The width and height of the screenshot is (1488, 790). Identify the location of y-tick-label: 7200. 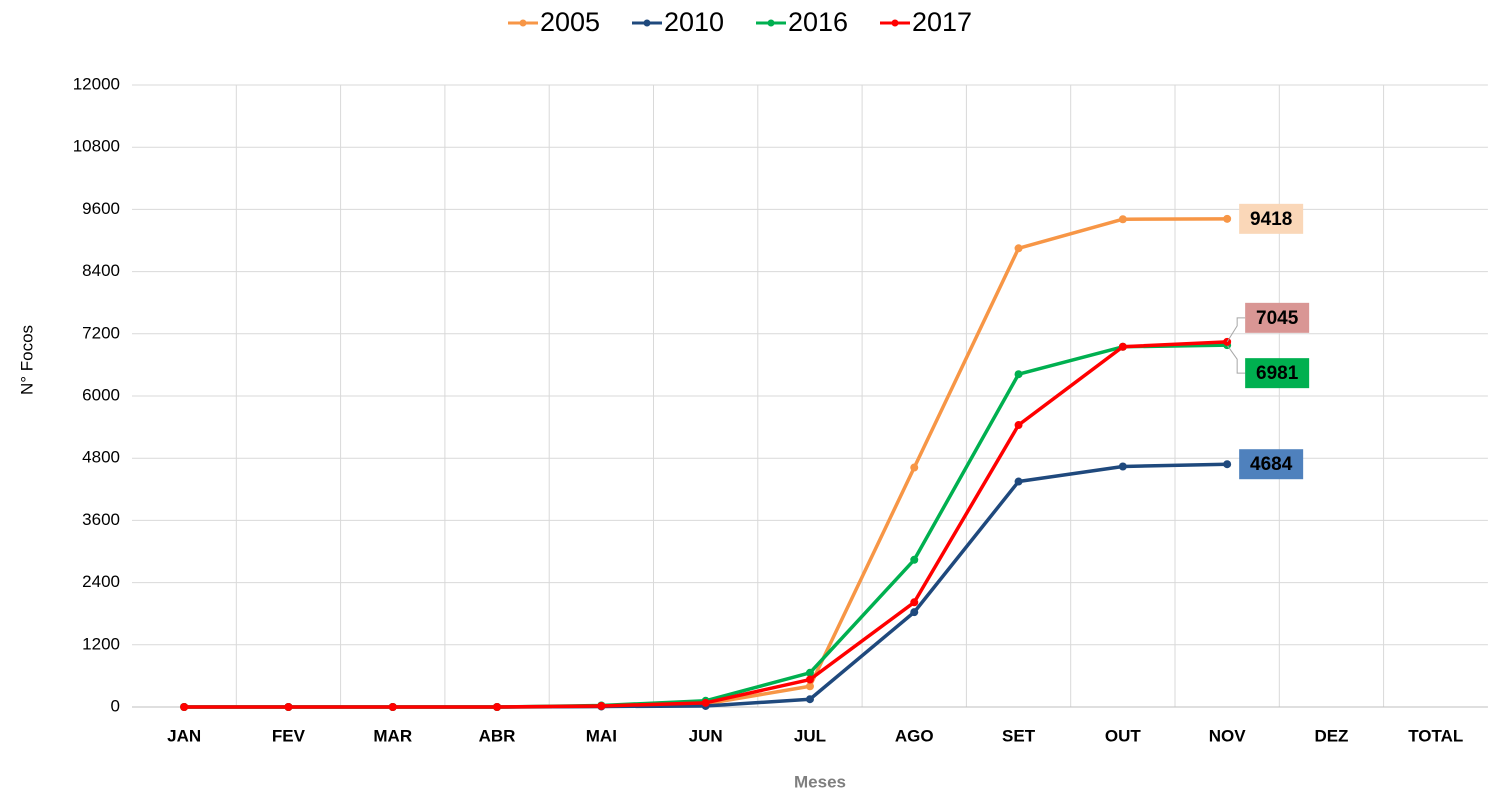
(101, 332).